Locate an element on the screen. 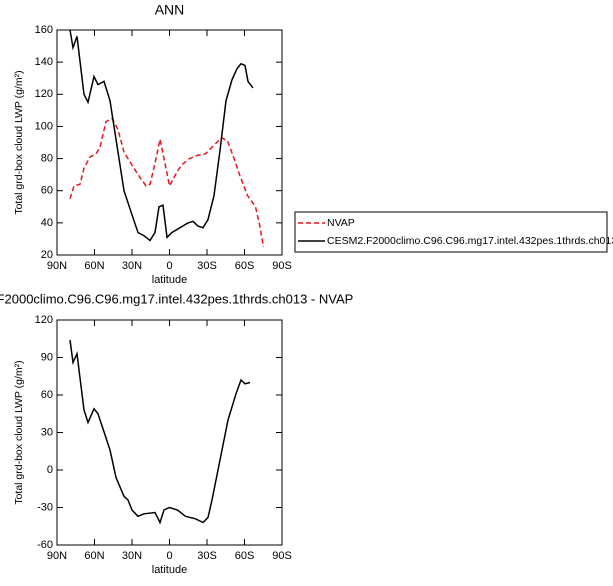 The width and height of the screenshot is (613, 586). chart-title: ANN is located at coordinates (170, 10).